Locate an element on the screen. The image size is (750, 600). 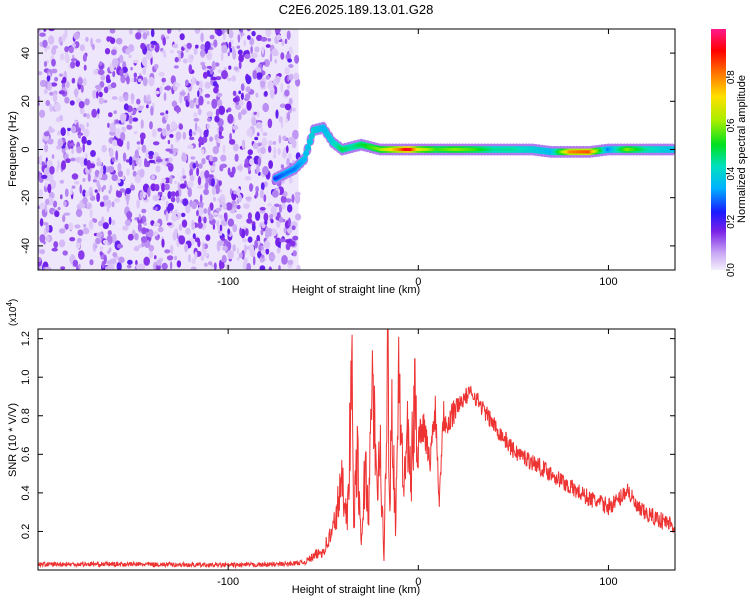
colorbar-tick-label: 0.6 is located at coordinates (731, 125).